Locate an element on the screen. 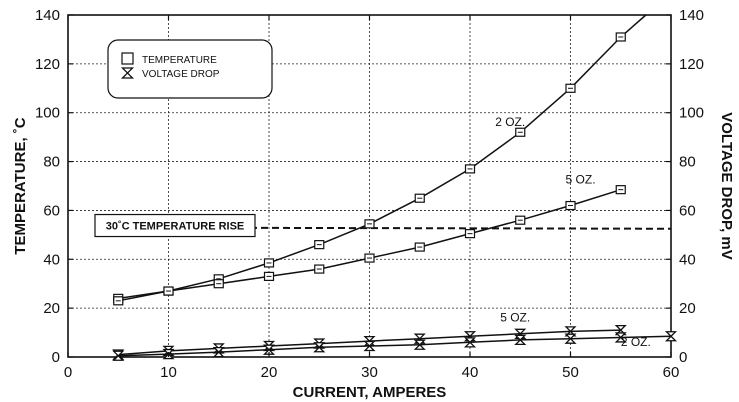 Image resolution: width=739 pixels, height=402 pixels. legend-marker-square is located at coordinates (127, 58).